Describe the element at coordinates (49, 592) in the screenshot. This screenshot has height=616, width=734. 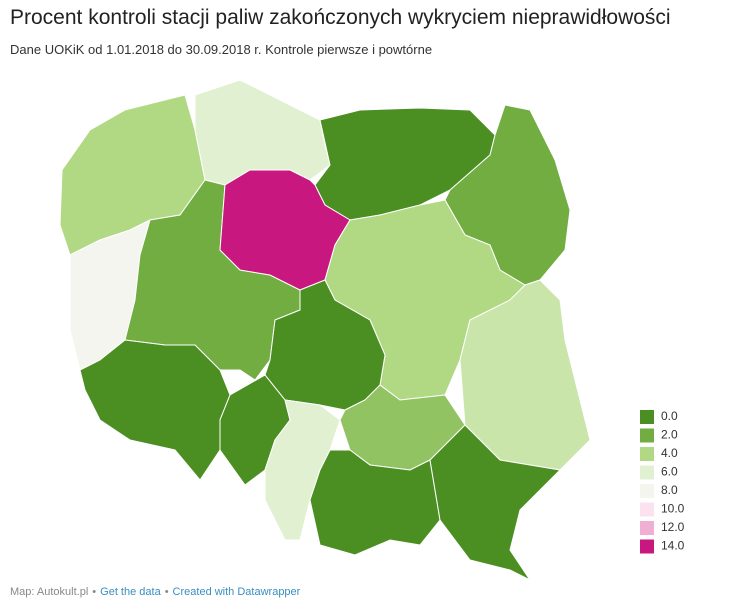
I see `source: Map: Autokult.pl` at that location.